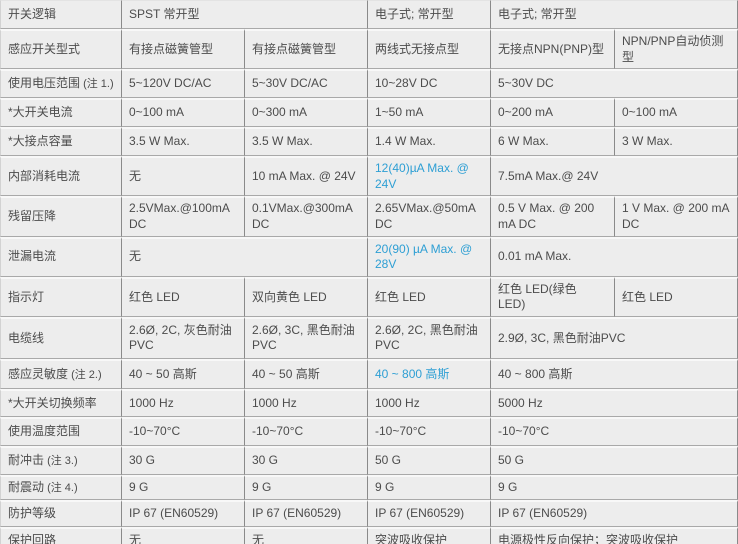 Image resolution: width=738 pixels, height=544 pixels. What do you see at coordinates (614, 337) in the screenshot?
I see `spec-cell: 2.9Ø, 3C, 黑色耐油PVC` at bounding box center [614, 337].